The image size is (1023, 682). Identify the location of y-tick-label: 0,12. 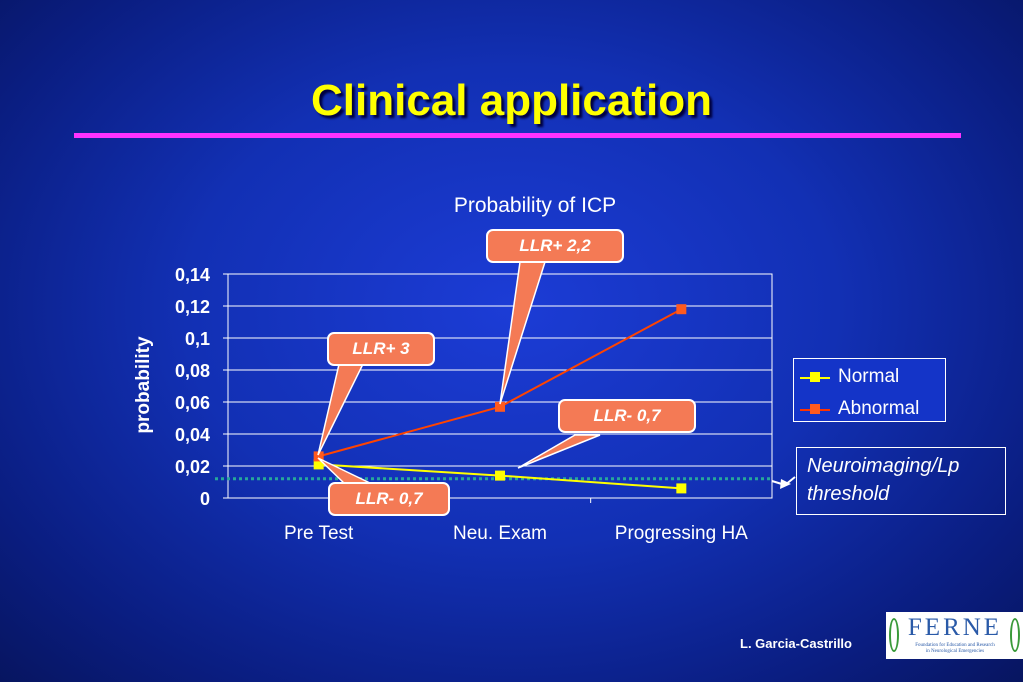
(192, 307).